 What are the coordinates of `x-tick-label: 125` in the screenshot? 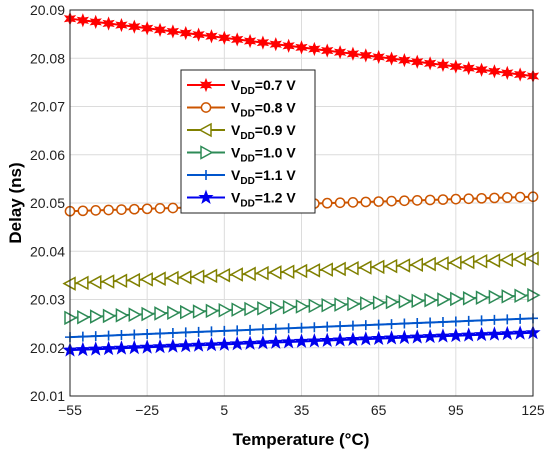 It's located at (533, 410).